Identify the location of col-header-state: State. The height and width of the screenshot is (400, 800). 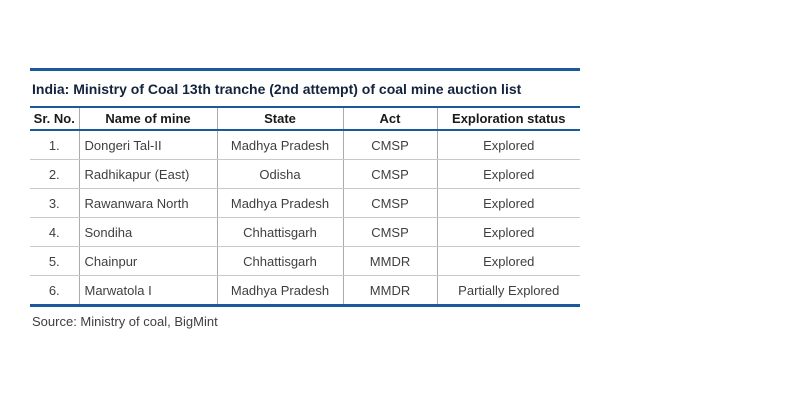
(280, 119).